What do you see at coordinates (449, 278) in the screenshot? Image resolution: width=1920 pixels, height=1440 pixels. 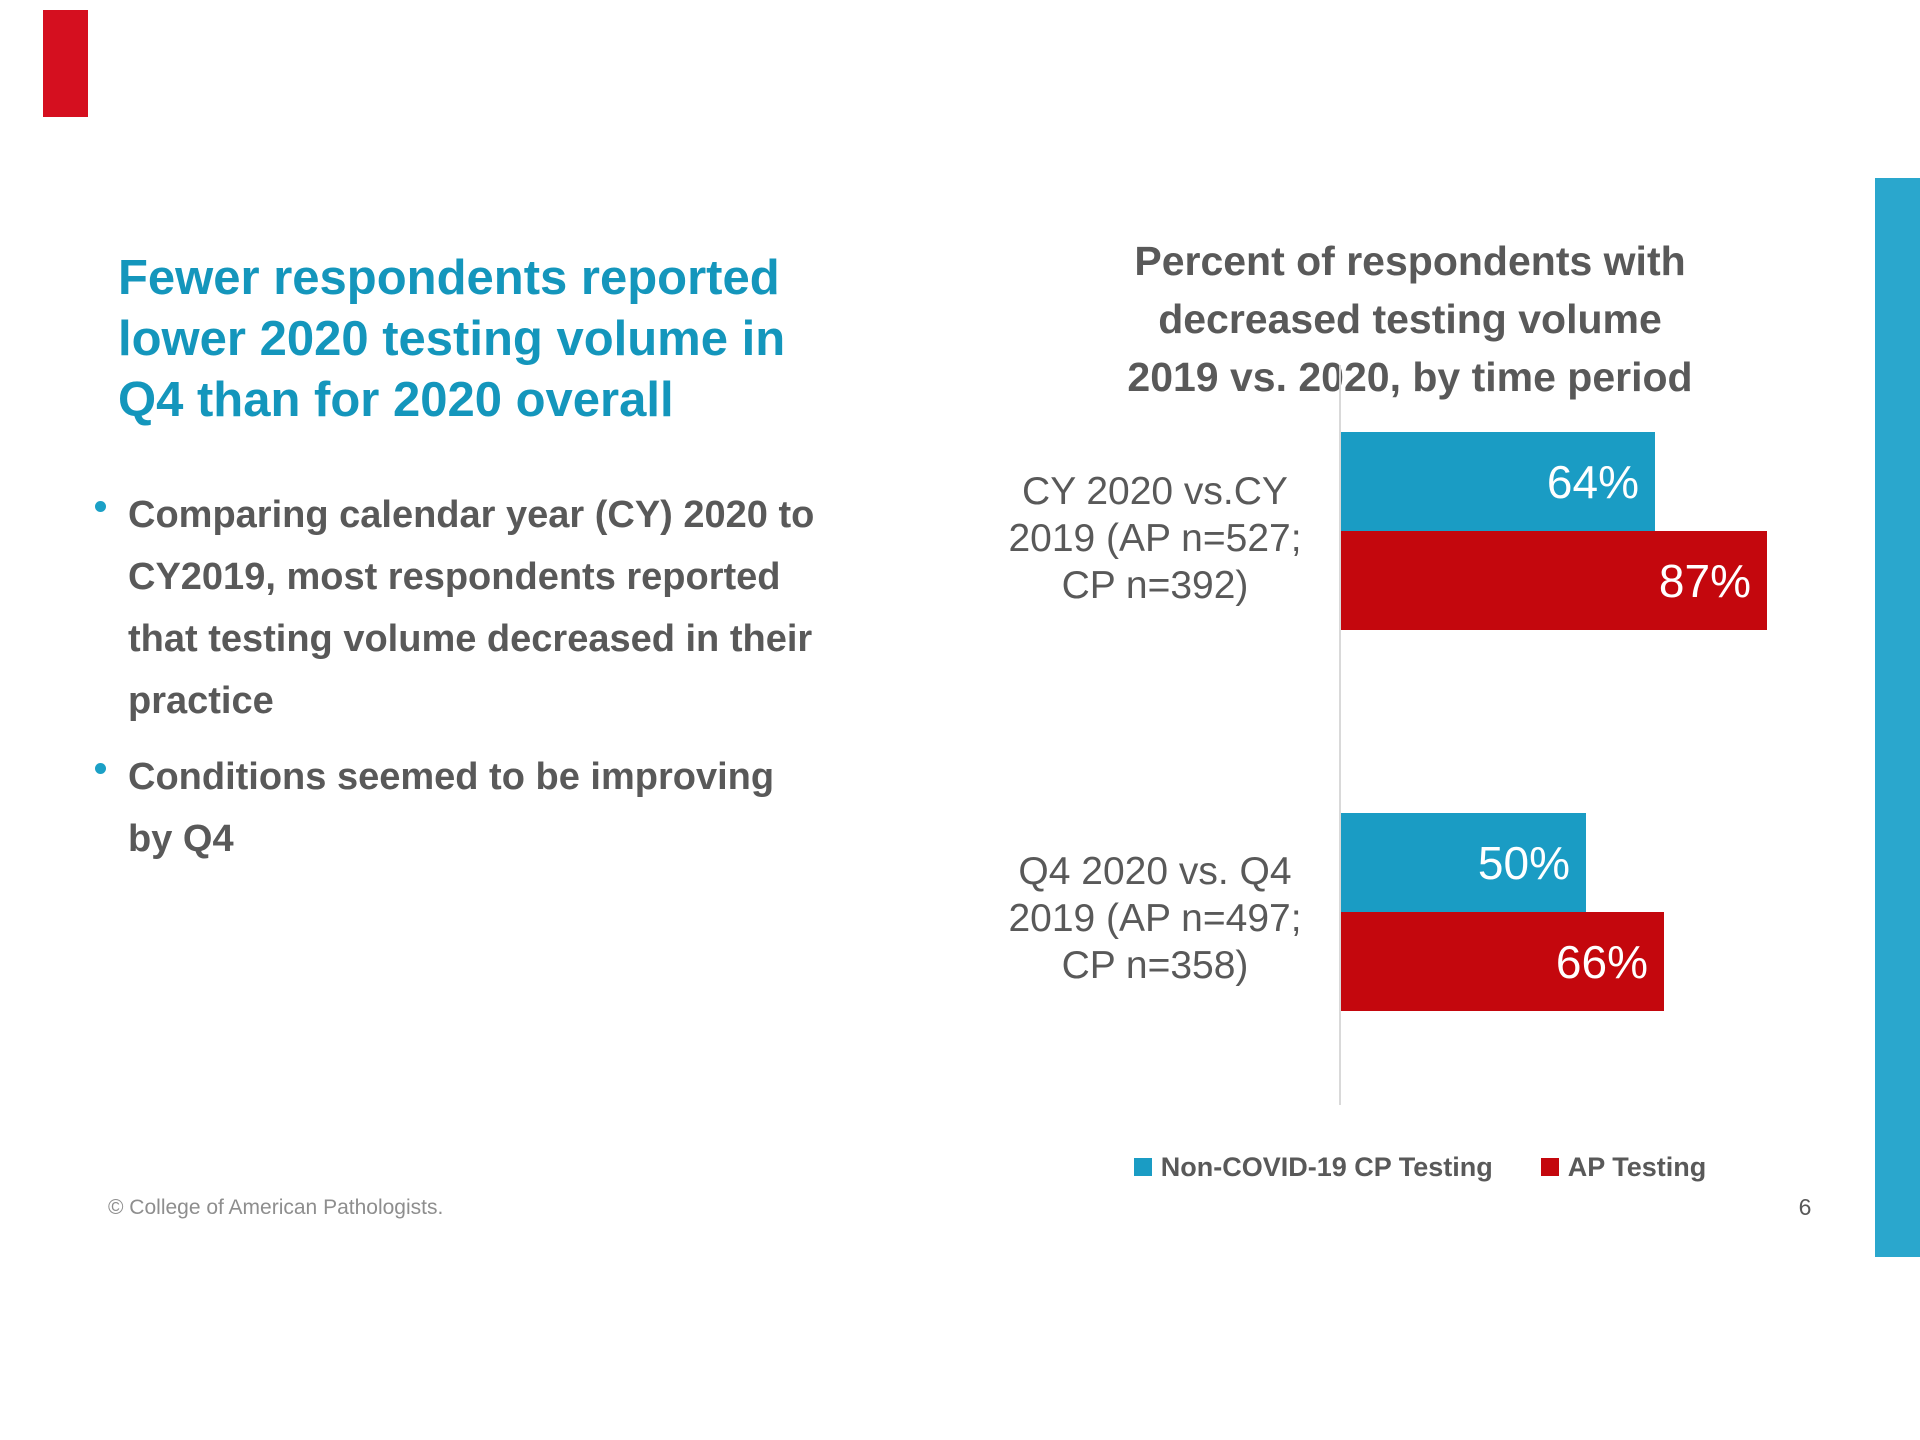 I see `slide-title-line: Fewer respondents reported` at bounding box center [449, 278].